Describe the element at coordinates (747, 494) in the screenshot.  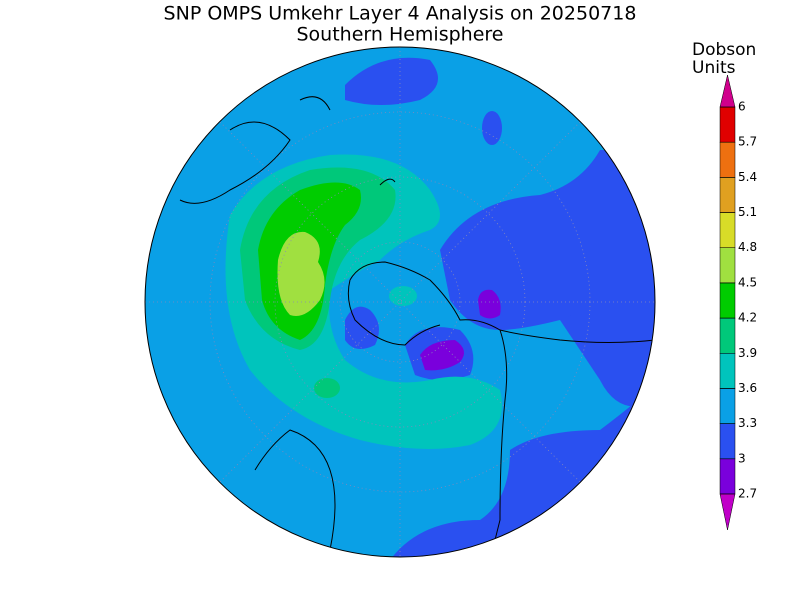
I see `colorbar-label: 2.7` at that location.